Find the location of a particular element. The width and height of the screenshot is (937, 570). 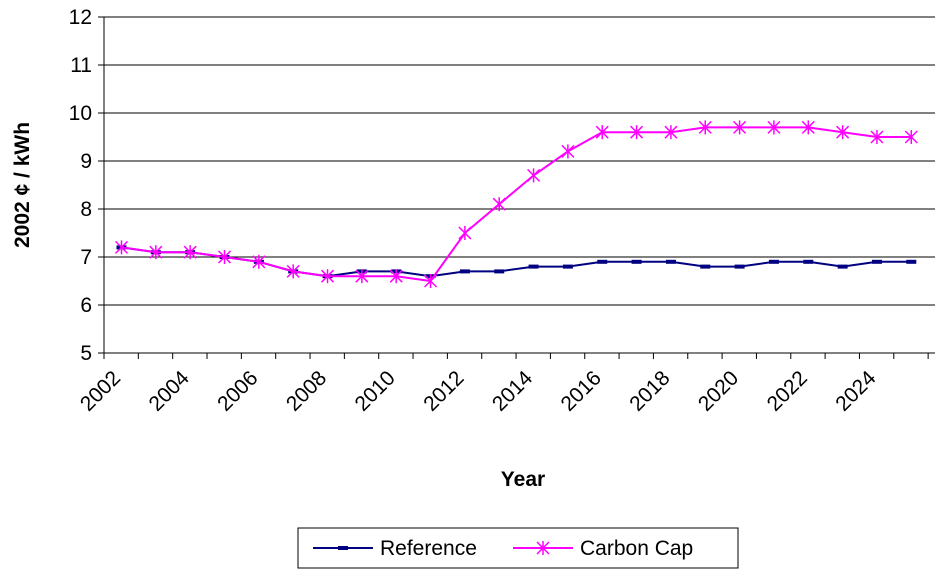

y-tick-label: 11 is located at coordinates (81, 65).